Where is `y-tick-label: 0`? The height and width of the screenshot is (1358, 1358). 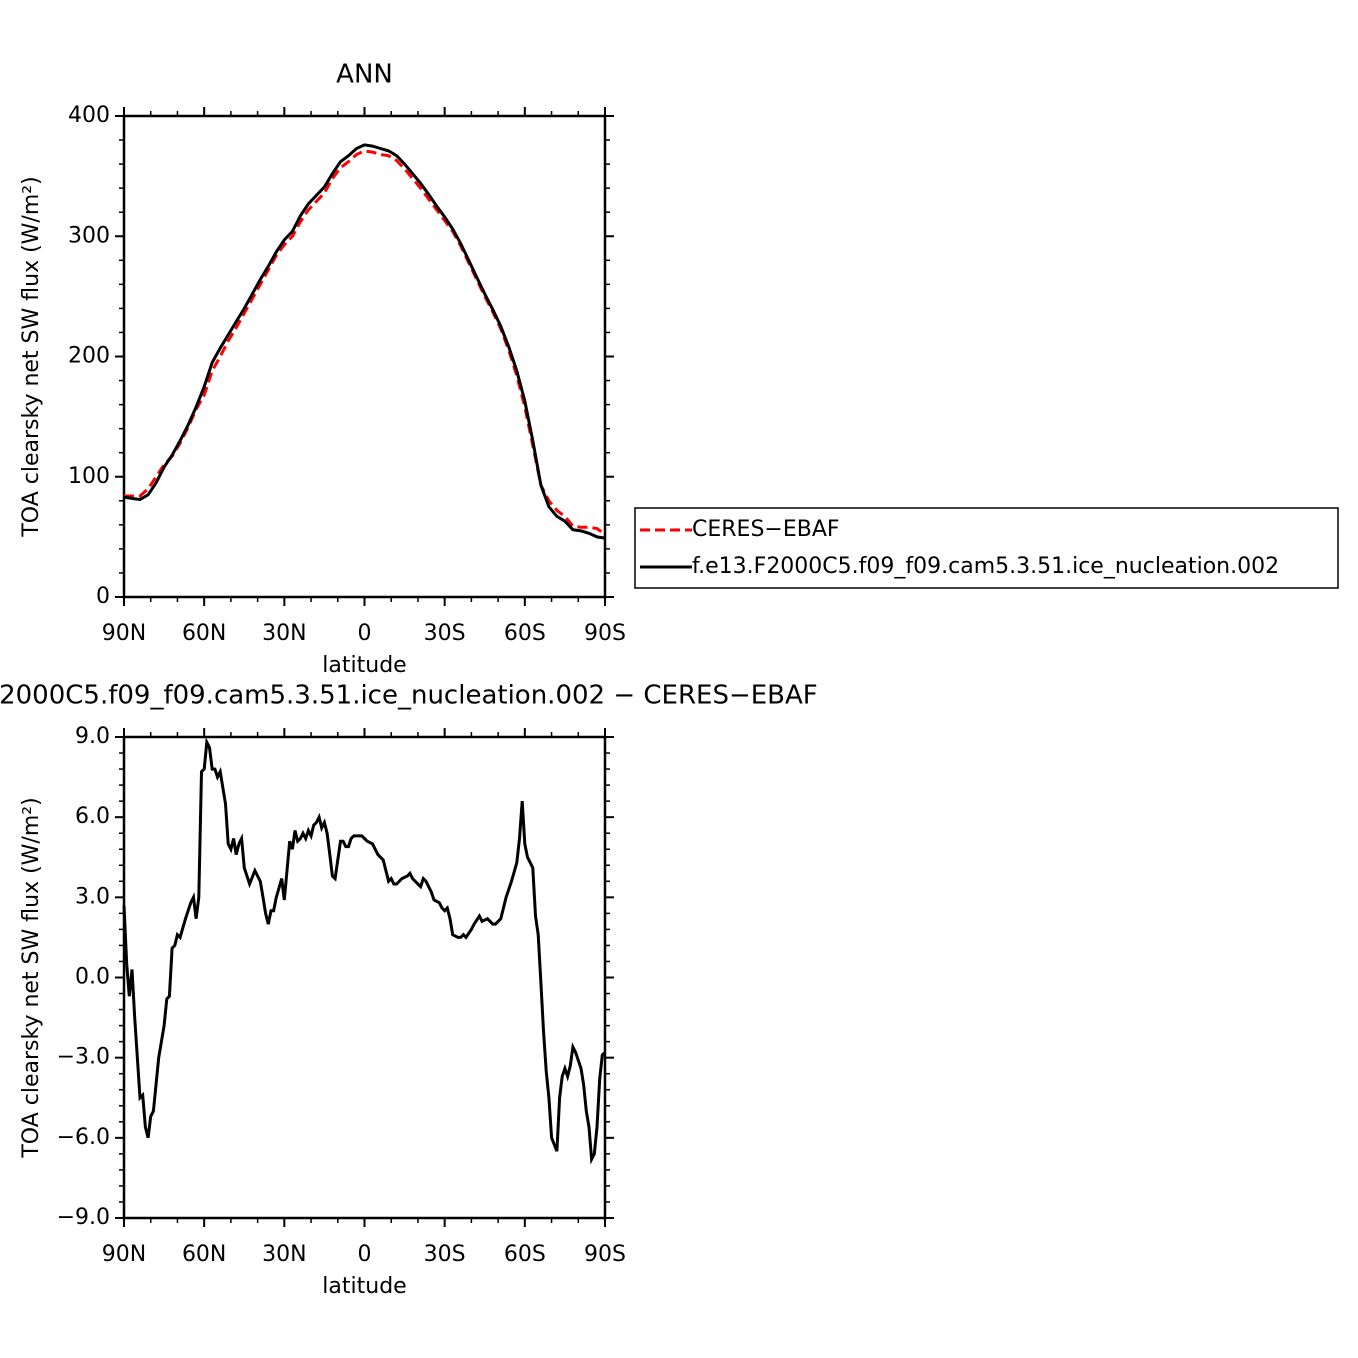 y-tick-label: 0 is located at coordinates (103, 596).